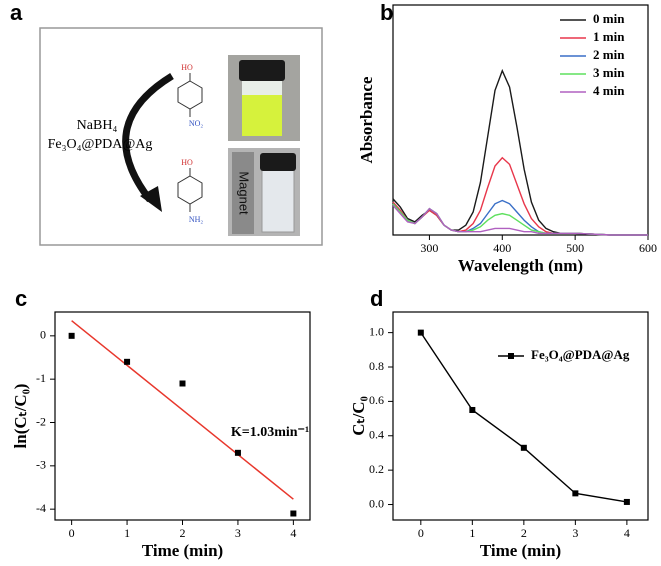  What do you see at coordinates (609, 72) in the screenshot?
I see `legend-label: 3 min` at bounding box center [609, 72].